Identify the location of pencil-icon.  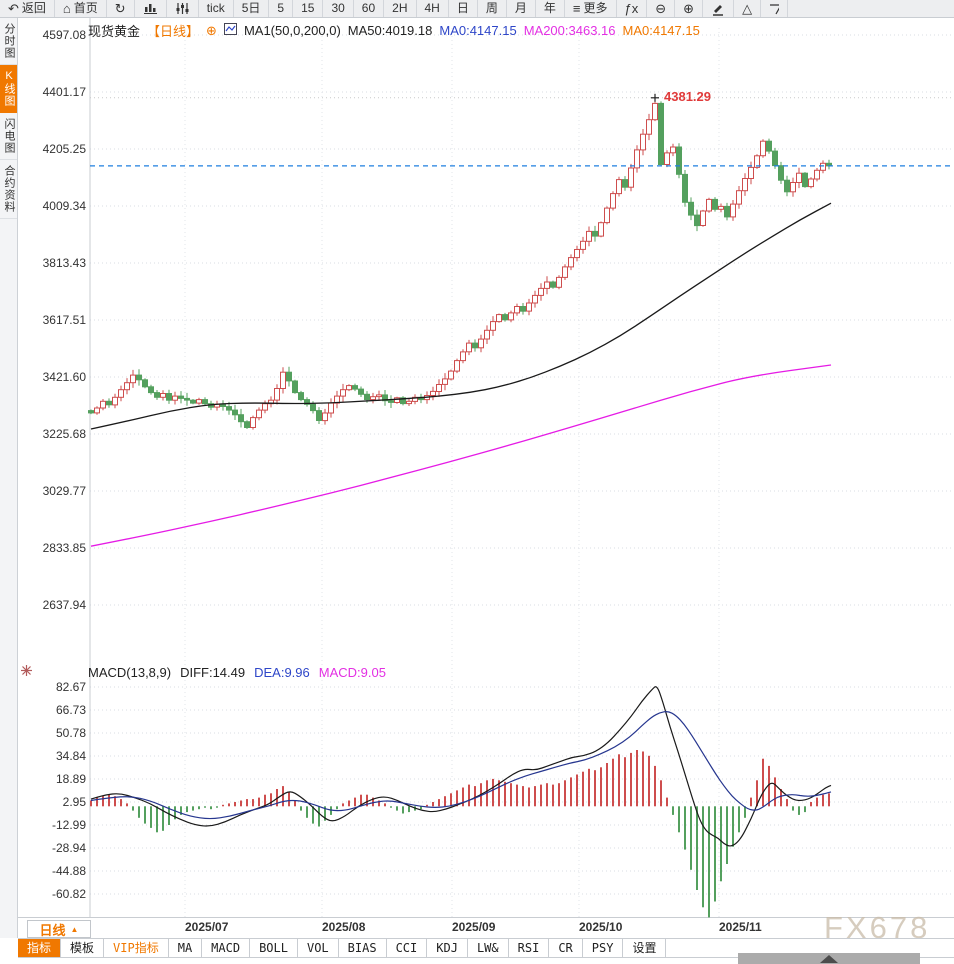
(718, 10).